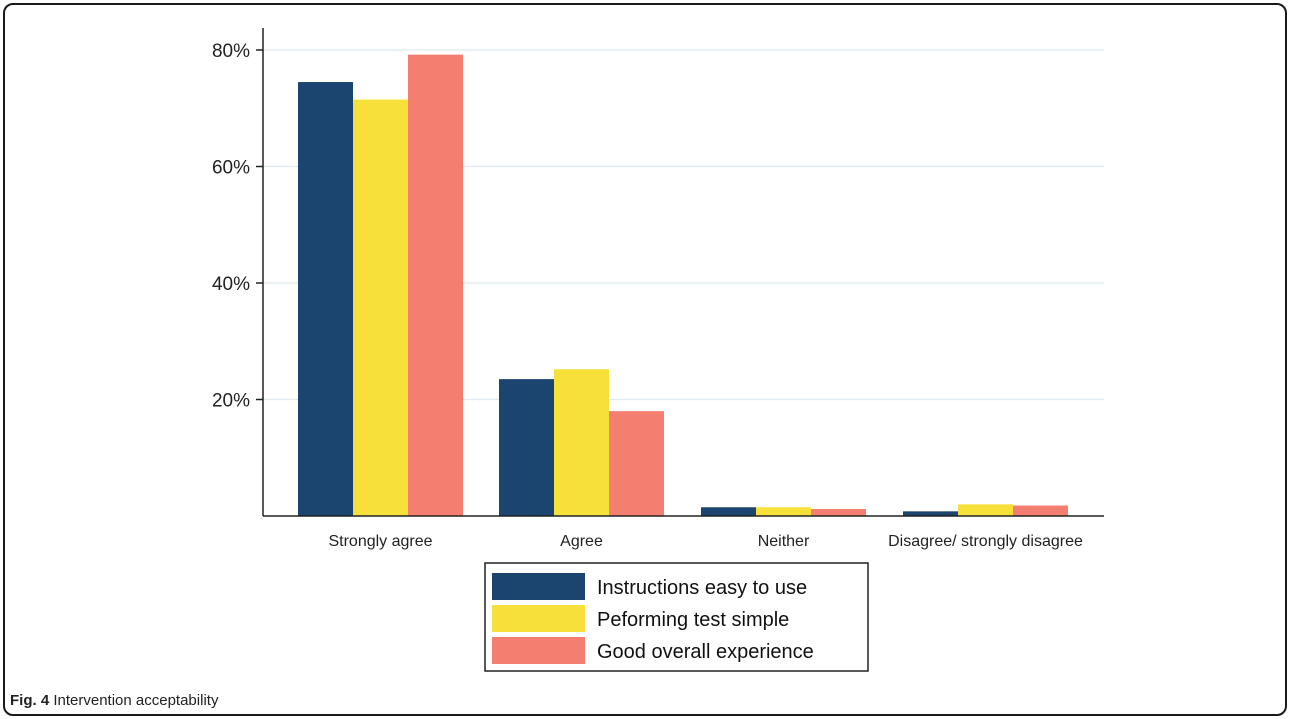 The height and width of the screenshot is (719, 1290). What do you see at coordinates (30, 700) in the screenshot?
I see `caption-label: Fig. 4` at bounding box center [30, 700].